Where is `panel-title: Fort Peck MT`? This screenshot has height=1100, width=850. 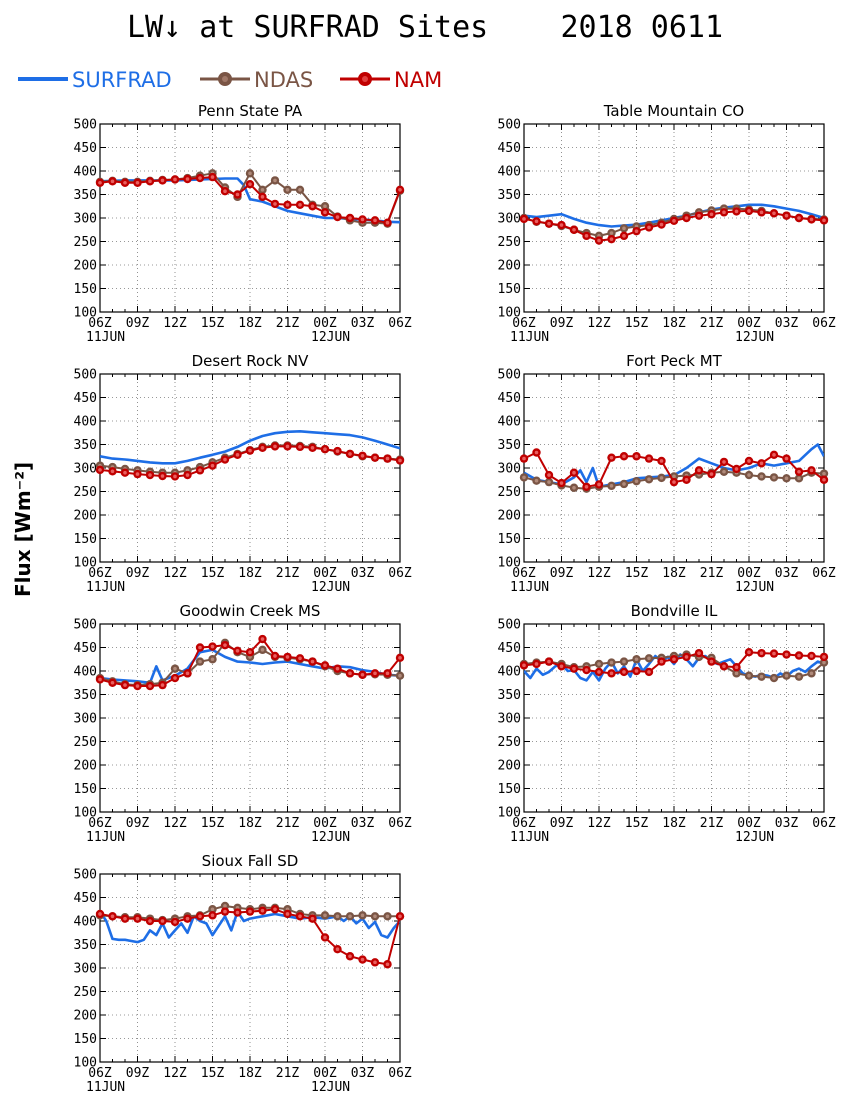 panel-title: Fort Peck MT is located at coordinates (674, 361).